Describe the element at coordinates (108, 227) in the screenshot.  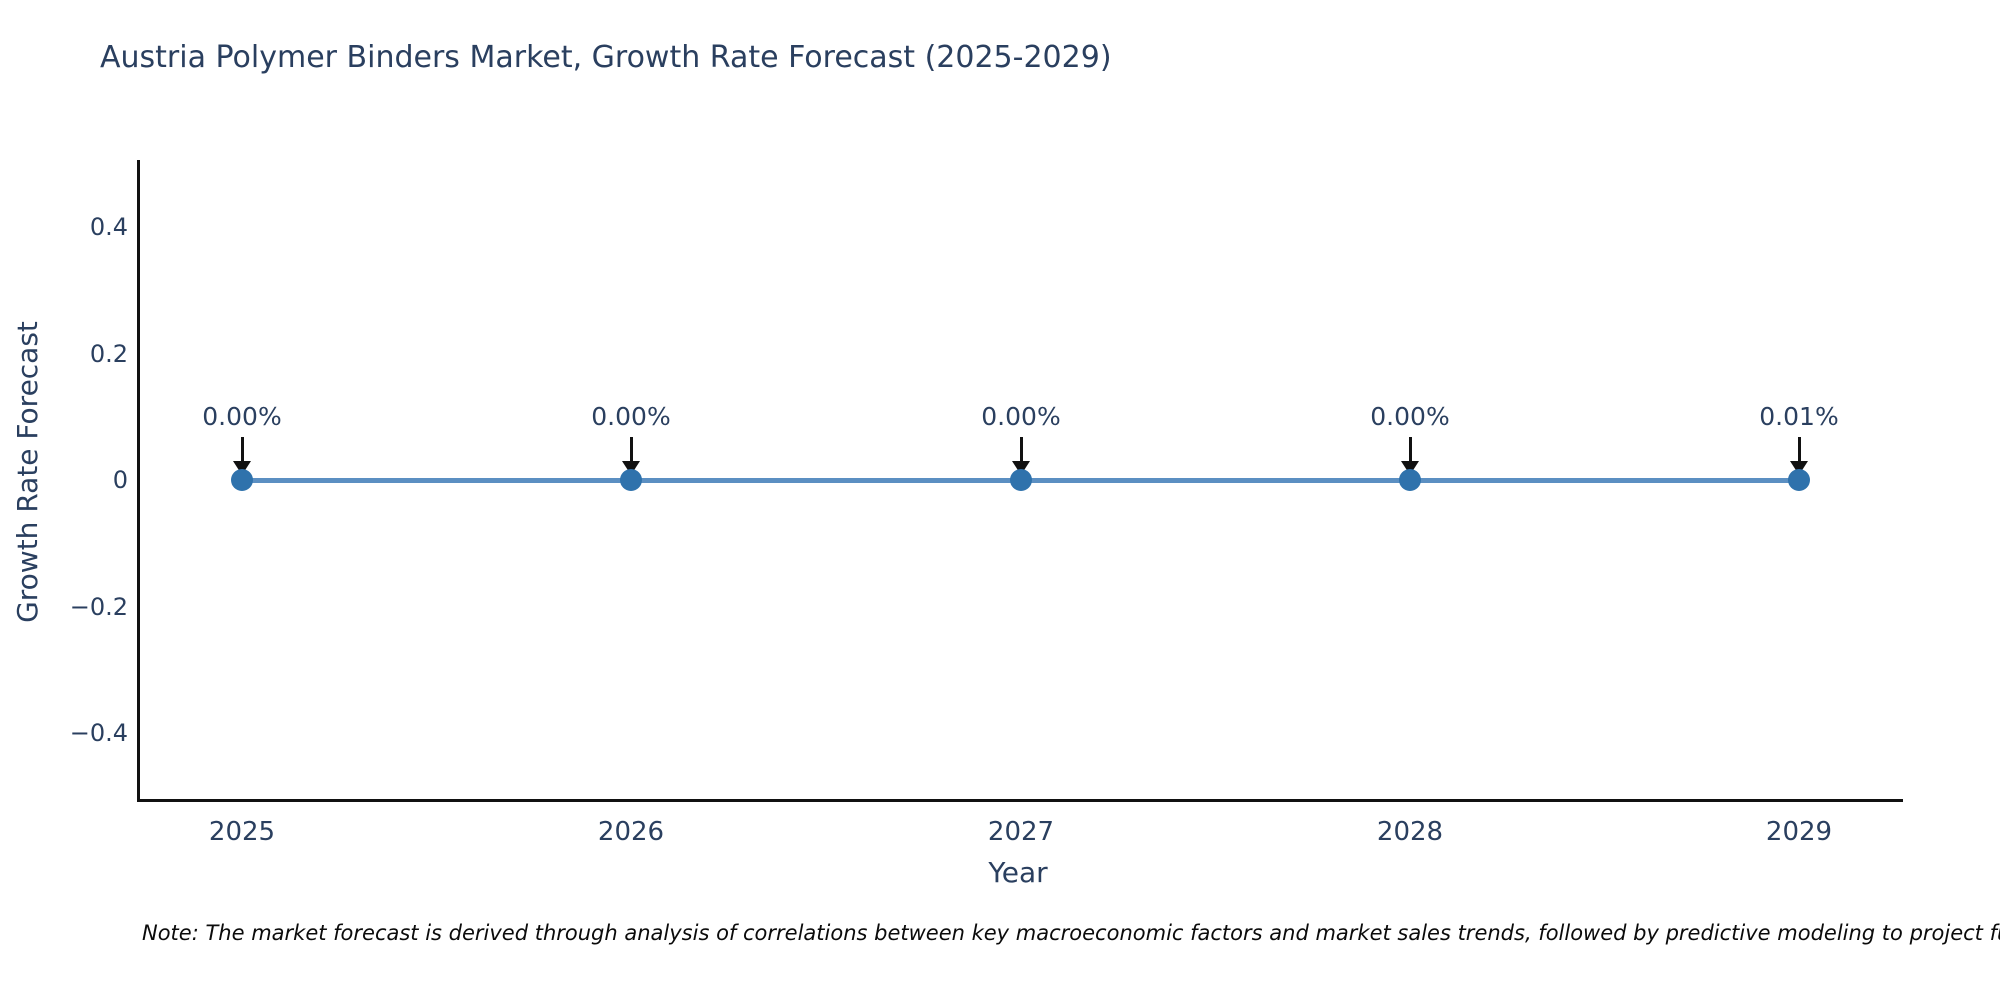
I see `y-tick-label-0.4: 0.4` at that location.